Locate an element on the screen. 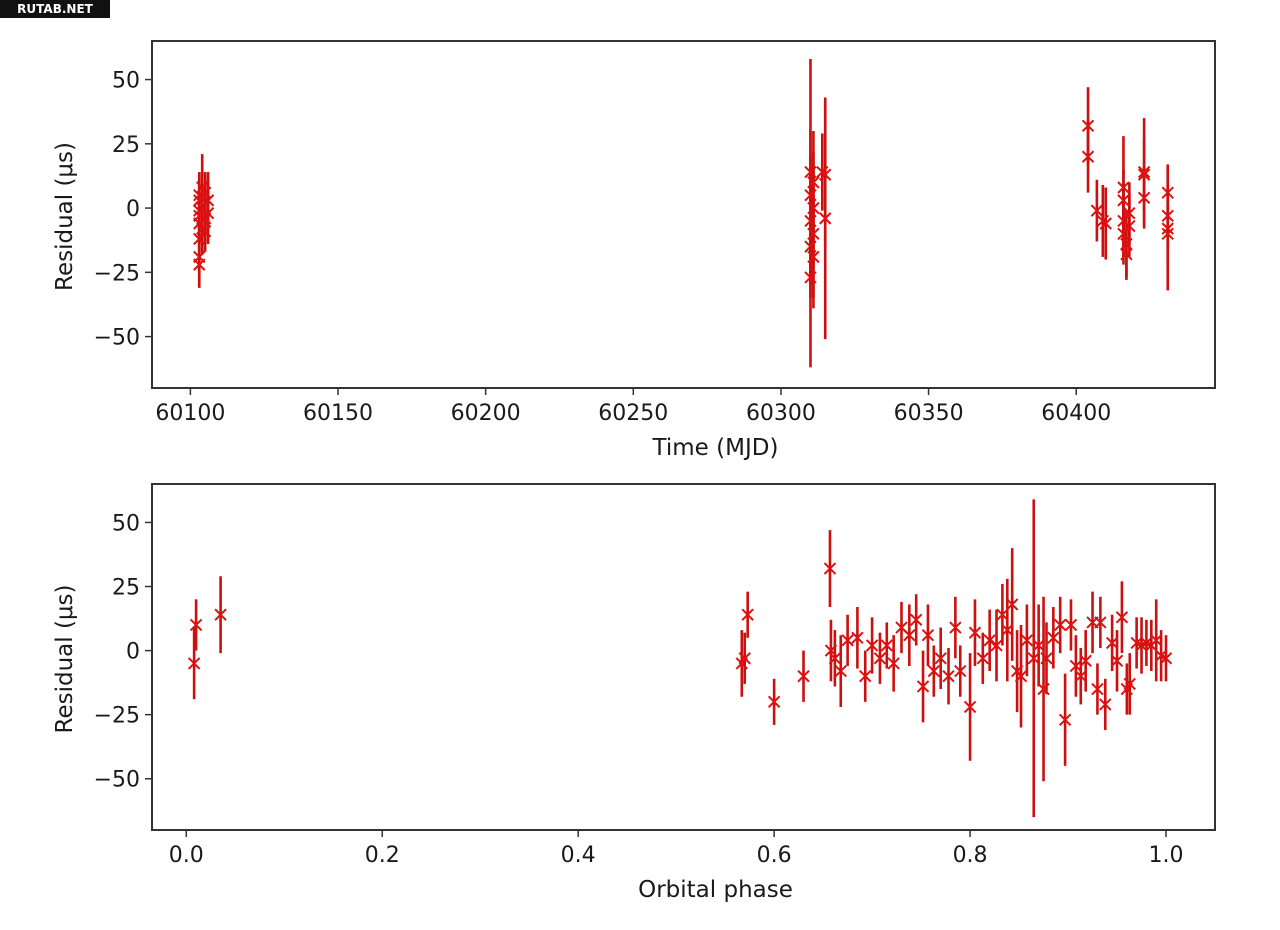 This screenshot has height=930, width=1280. y-tick-label: −50 is located at coordinates (117, 338).